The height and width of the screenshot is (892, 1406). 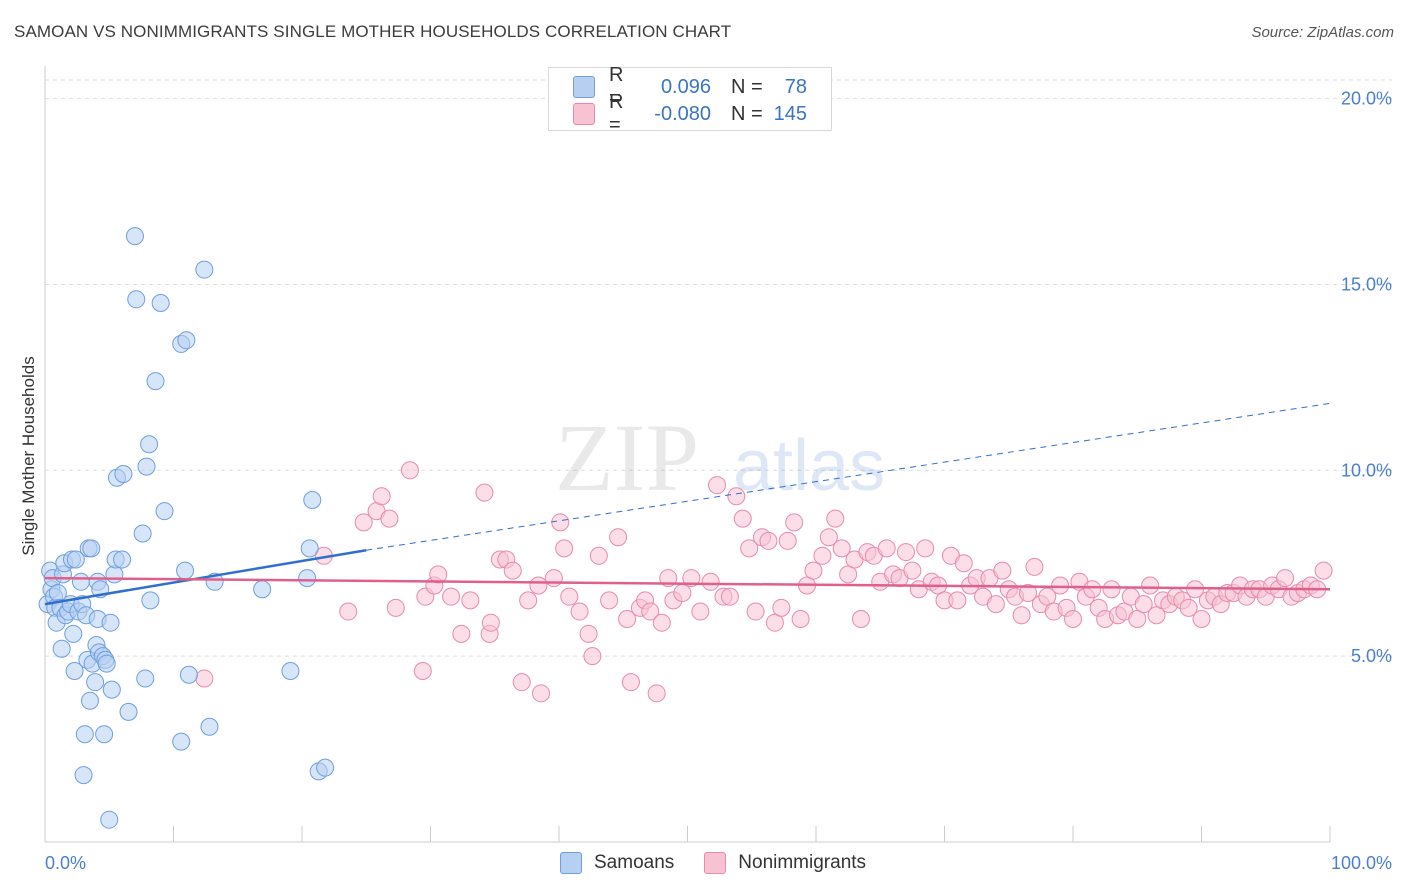 What do you see at coordinates (802, 862) in the screenshot?
I see `legend-label-nonimmigrants: Nonimmigrants` at bounding box center [802, 862].